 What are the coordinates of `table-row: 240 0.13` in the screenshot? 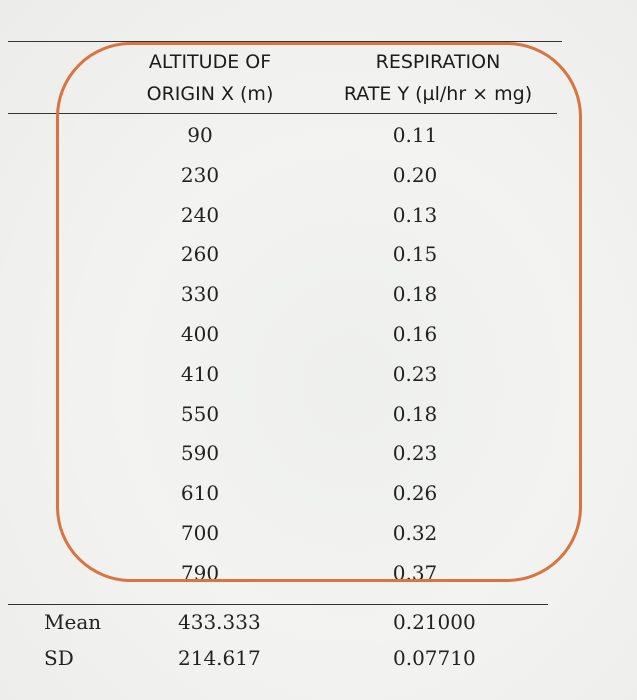 It's located at (318, 217).